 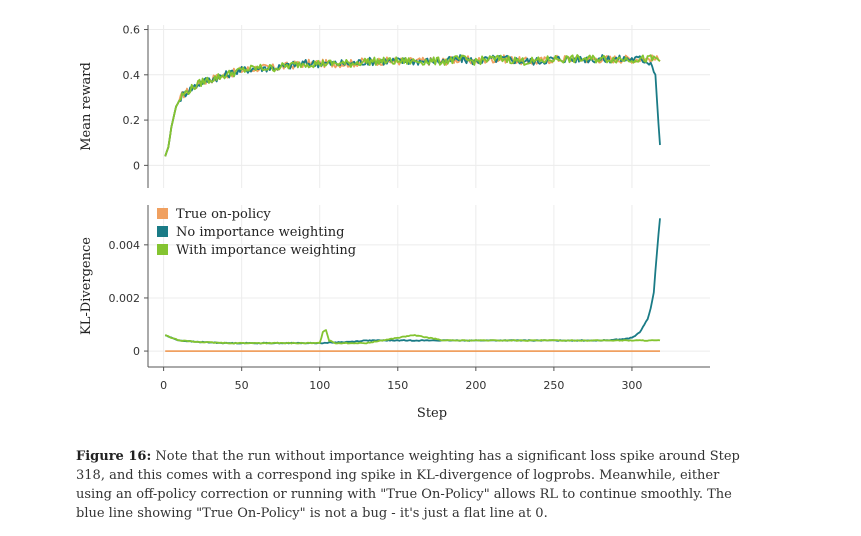 What do you see at coordinates (163, 385) in the screenshot?
I see `xtick-label: 0` at bounding box center [163, 385].